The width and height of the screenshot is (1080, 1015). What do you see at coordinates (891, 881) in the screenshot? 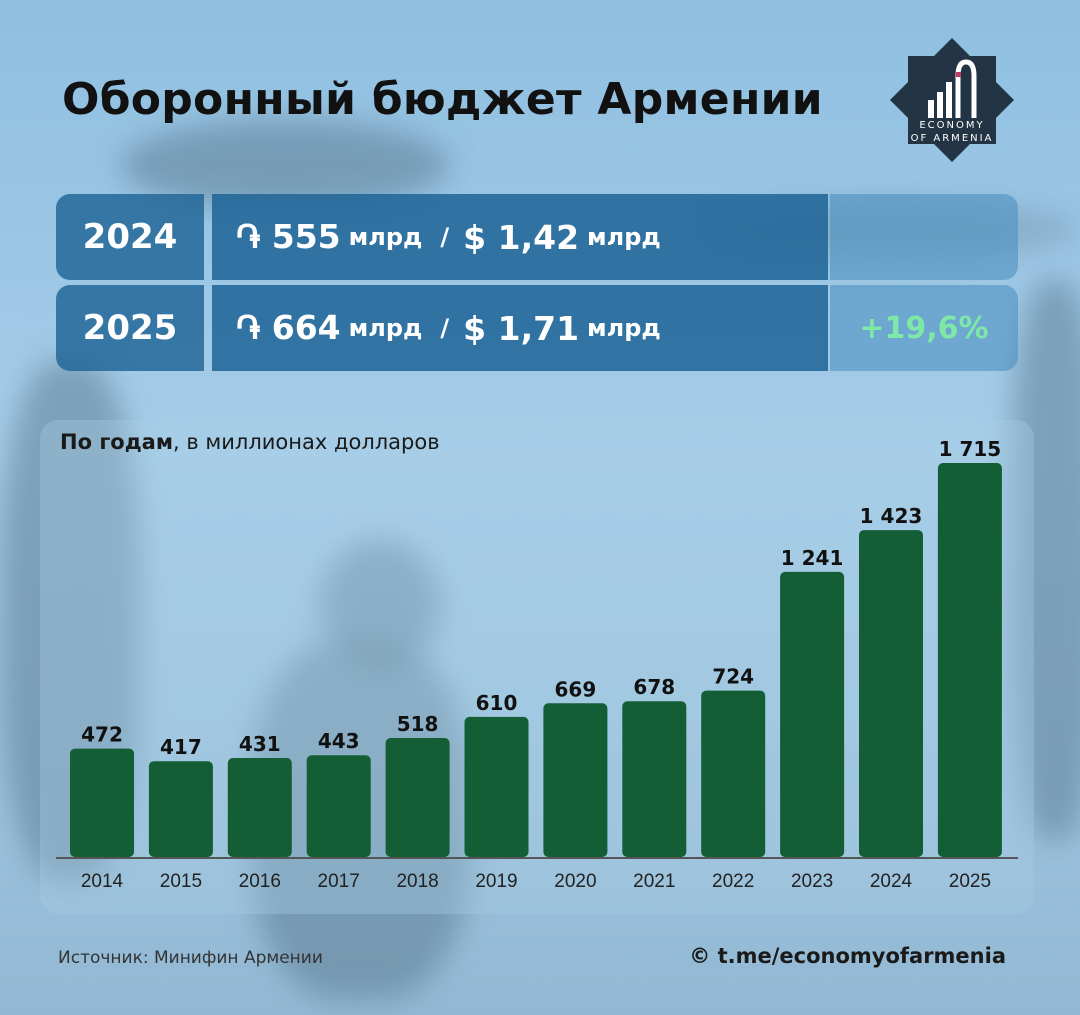
I see `x-tick-2024: 2024` at bounding box center [891, 881].